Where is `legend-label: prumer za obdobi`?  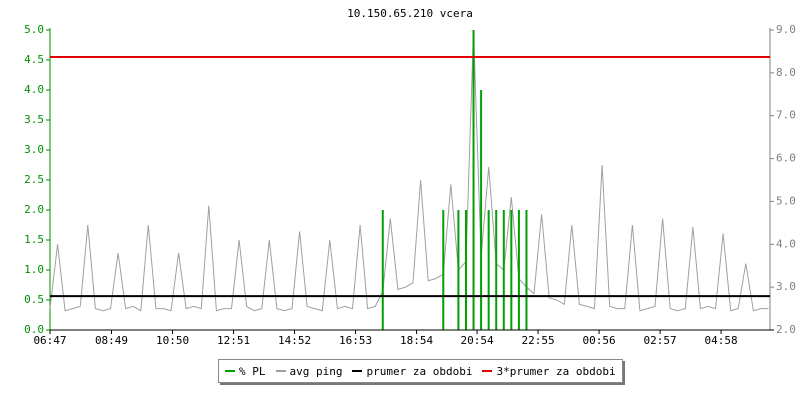
legend-label: prumer za obdobi is located at coordinates (419, 371).